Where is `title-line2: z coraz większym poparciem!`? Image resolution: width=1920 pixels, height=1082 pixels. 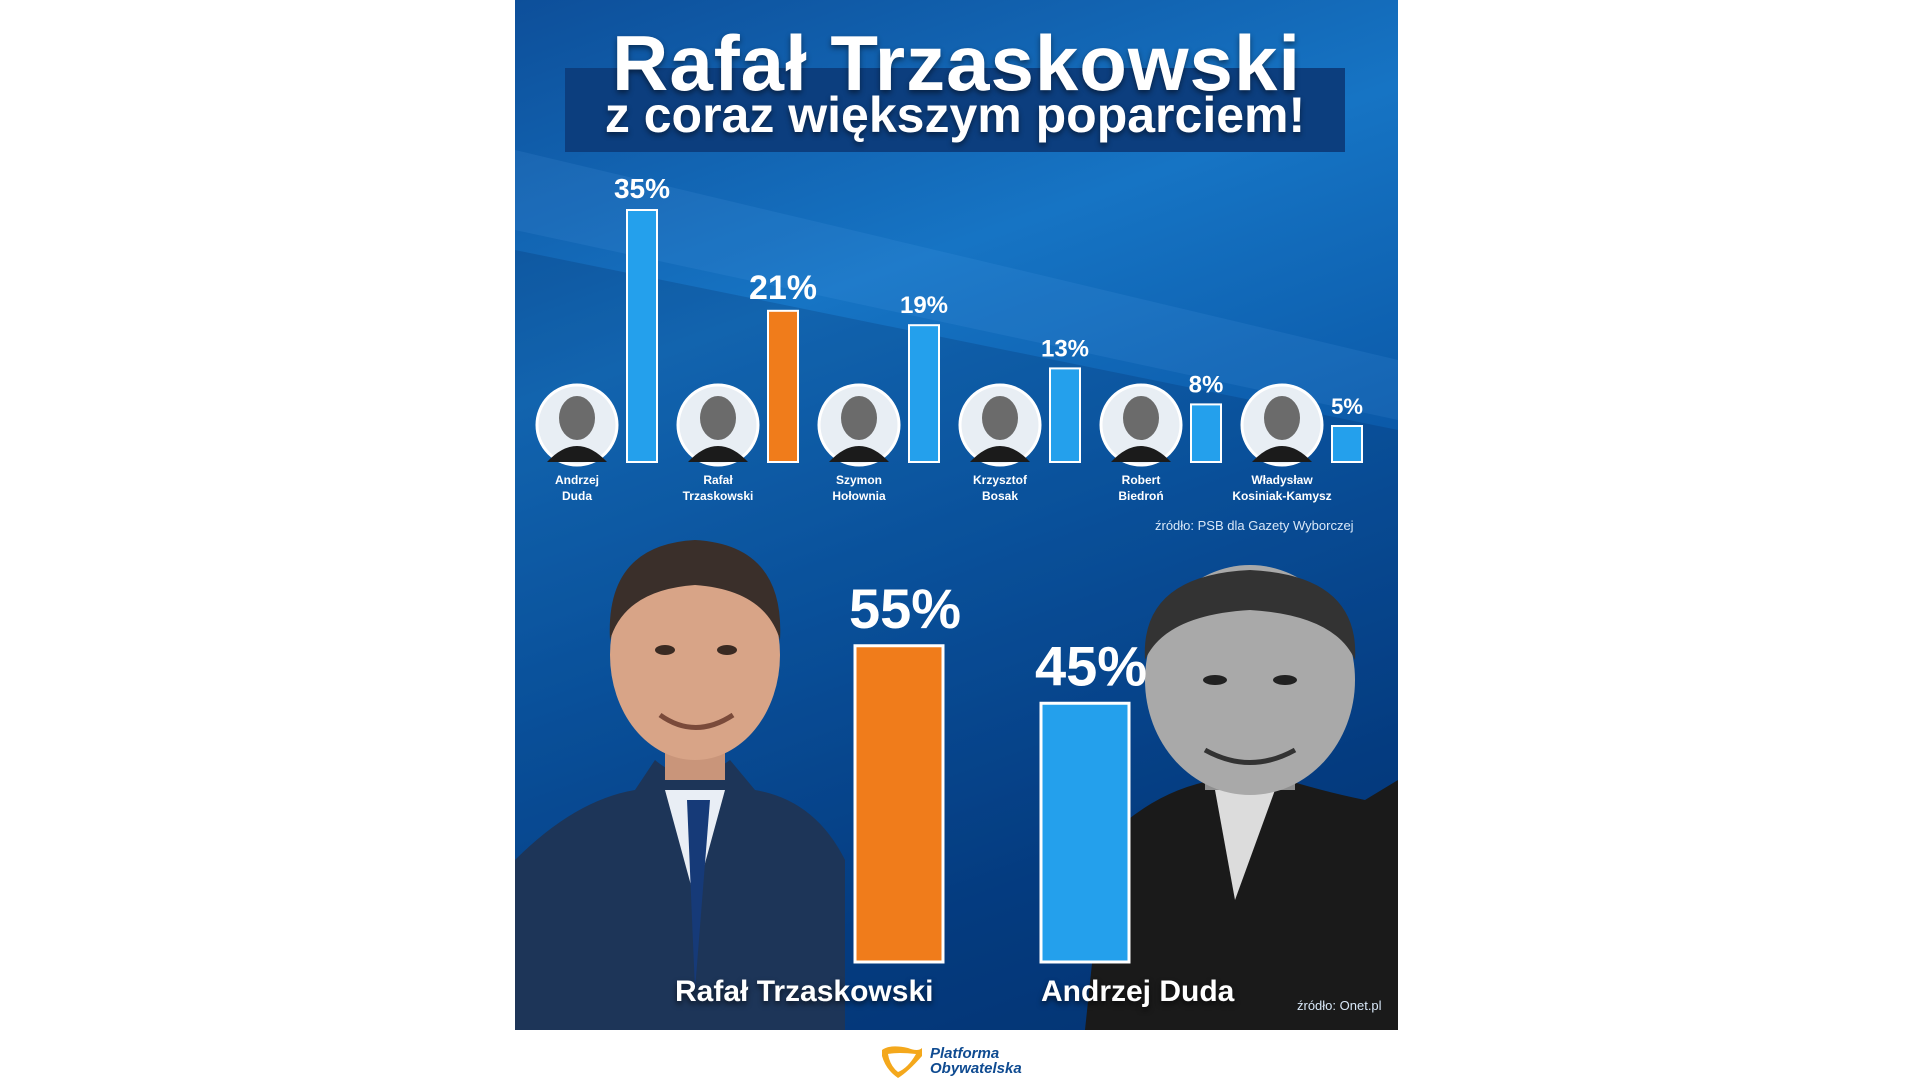
title-line2: z coraz większym poparciem! is located at coordinates (955, 115).